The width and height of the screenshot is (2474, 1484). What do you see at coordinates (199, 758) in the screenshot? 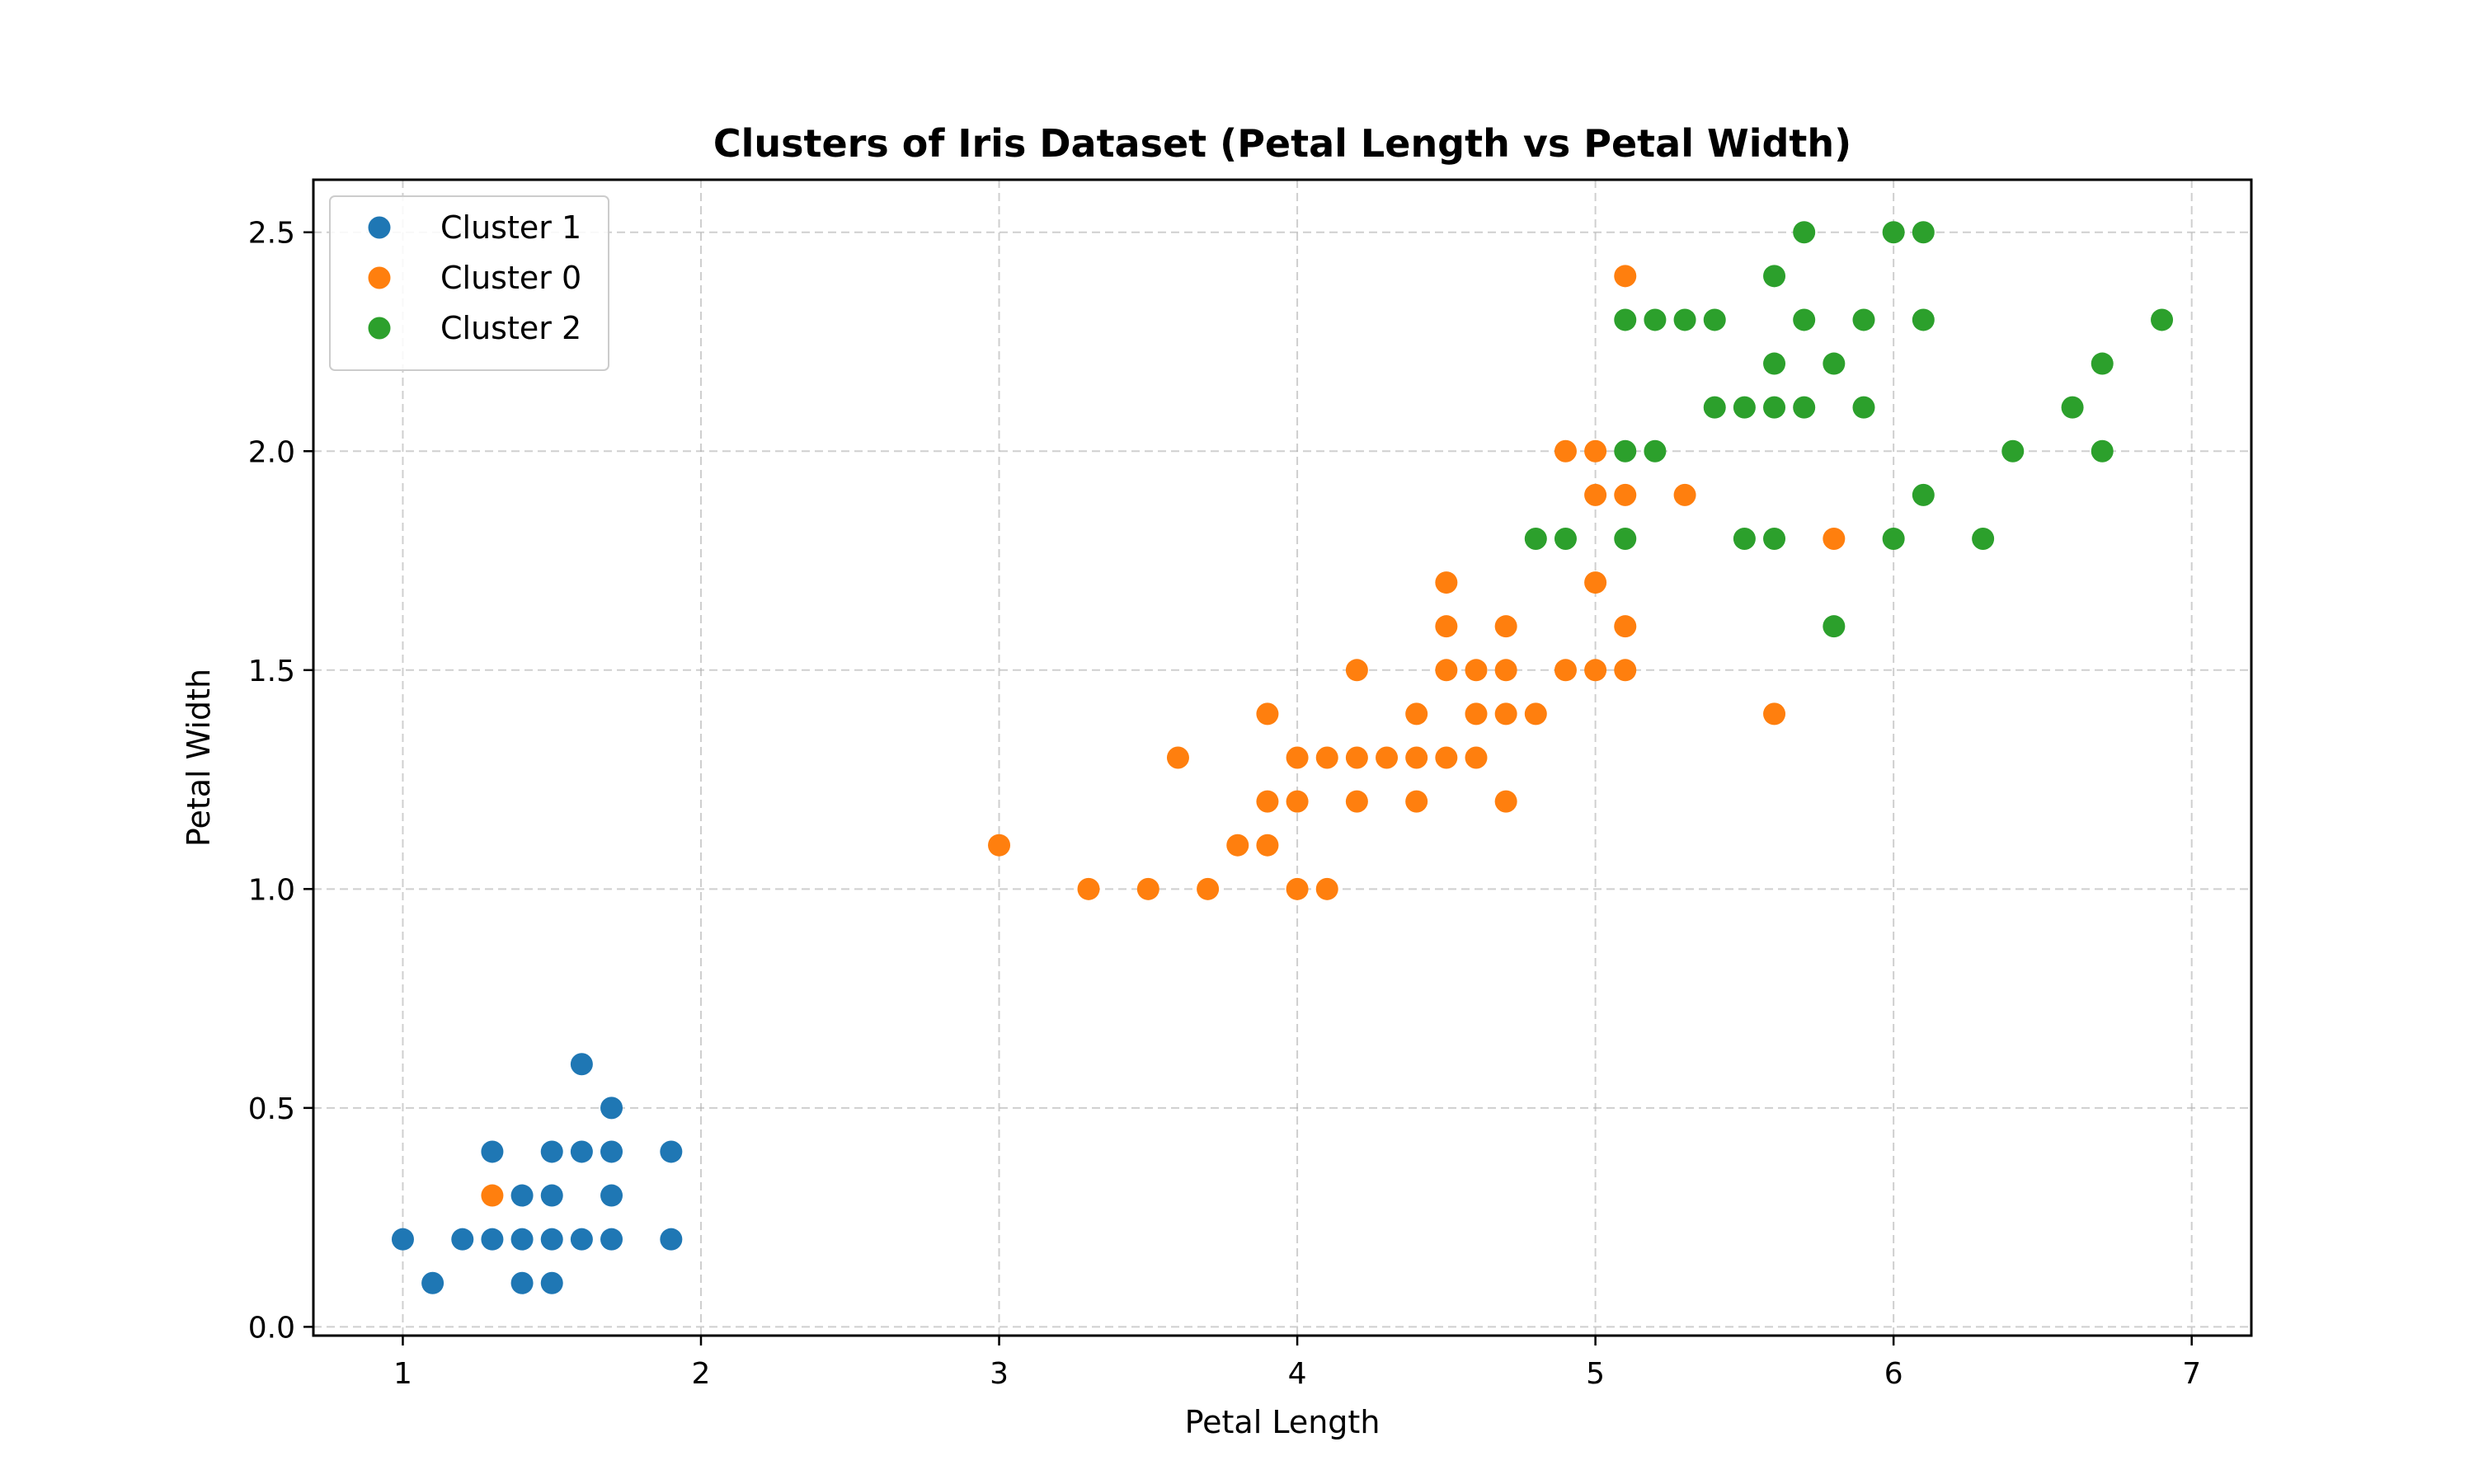
I see `y-axis-title: Petal Width` at bounding box center [199, 758].